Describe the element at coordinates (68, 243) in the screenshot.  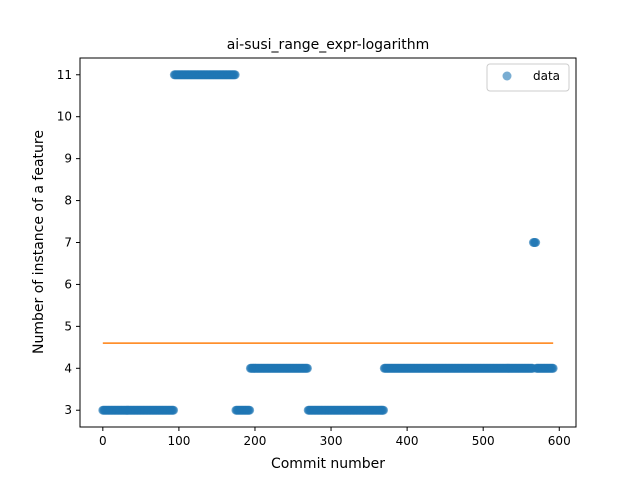
I see `y-tick-label: 7` at that location.